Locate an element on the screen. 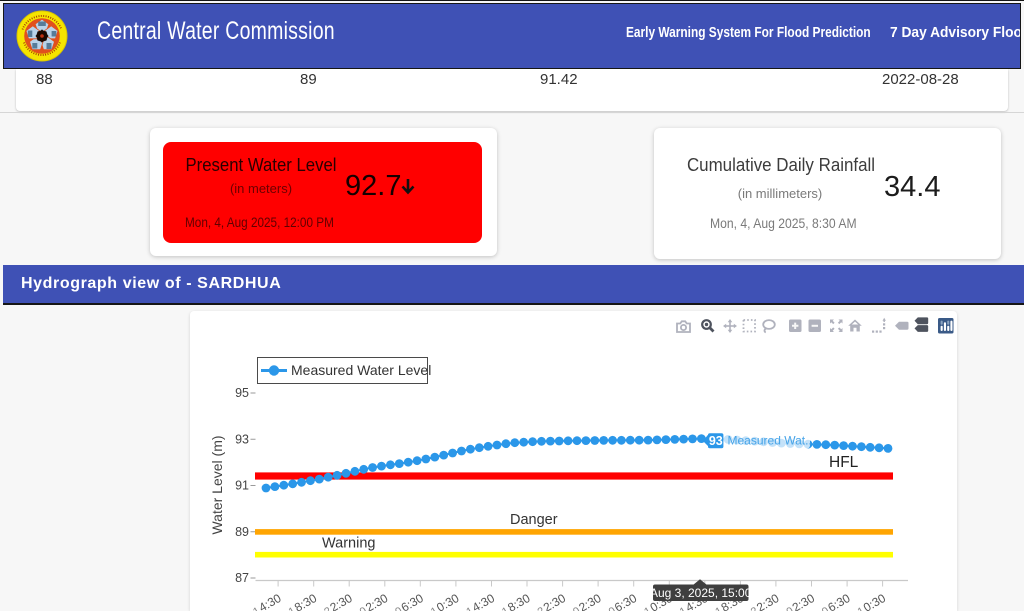 Image resolution: width=1024 pixels, height=611 pixels. svg-text: Aug 3, 2025, 15:00 is located at coordinates (701, 593).